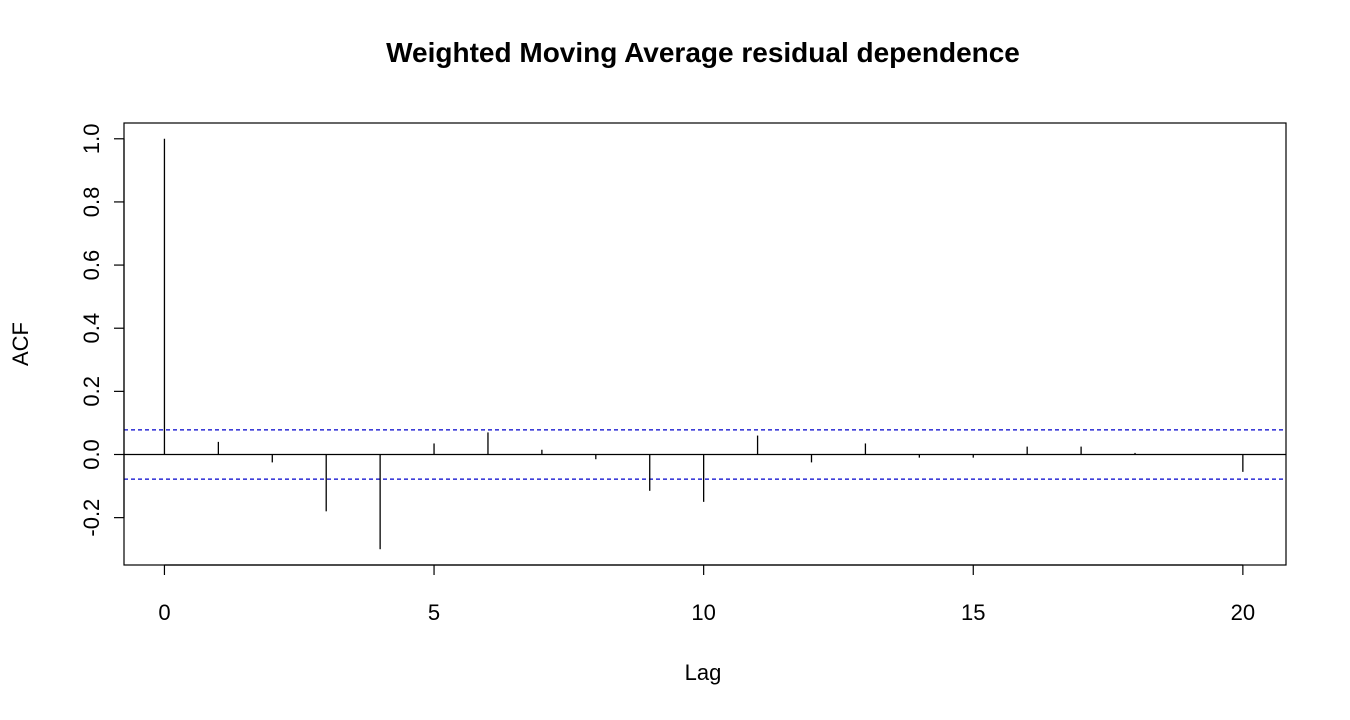  Describe the element at coordinates (973, 612) in the screenshot. I see `x-tick-label: 15` at that location.